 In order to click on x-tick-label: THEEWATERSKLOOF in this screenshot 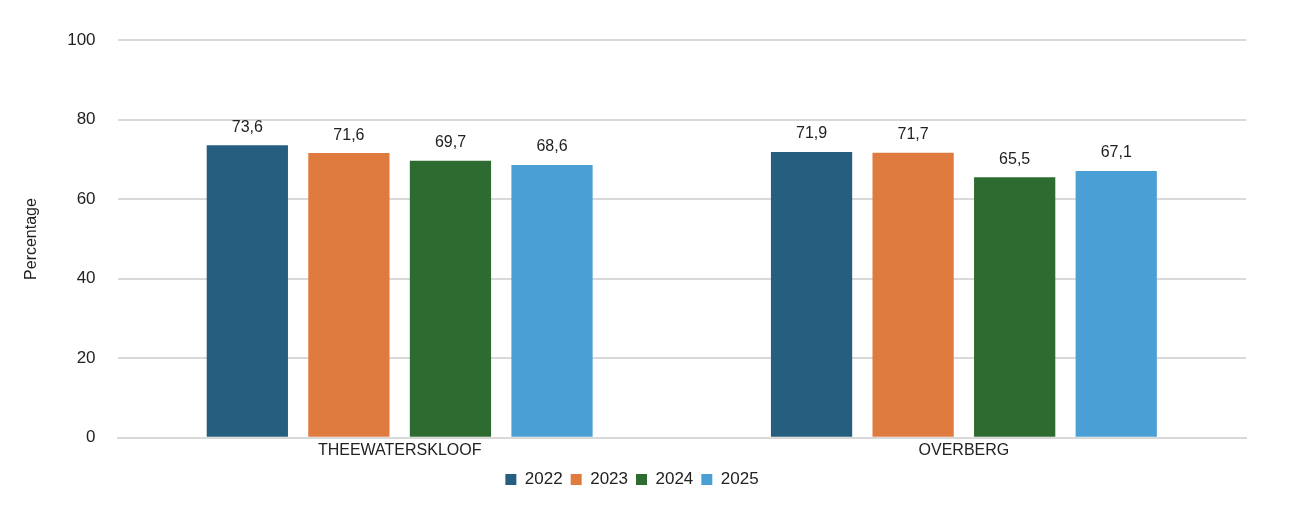, I will do `click(399, 449)`.